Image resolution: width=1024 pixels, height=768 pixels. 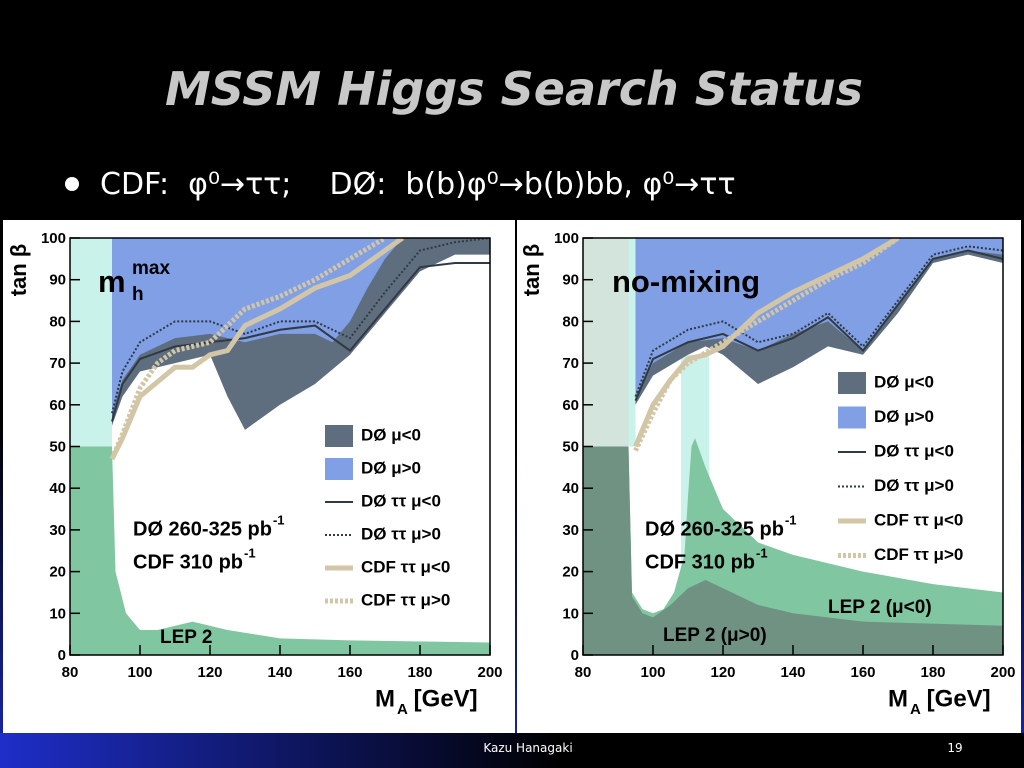 I want to click on bullet-text: CDF: φ⁰→ττ; DØ: b(b)φ⁰→b(b)bb, φ⁰→ττ, so click(x=418, y=184).